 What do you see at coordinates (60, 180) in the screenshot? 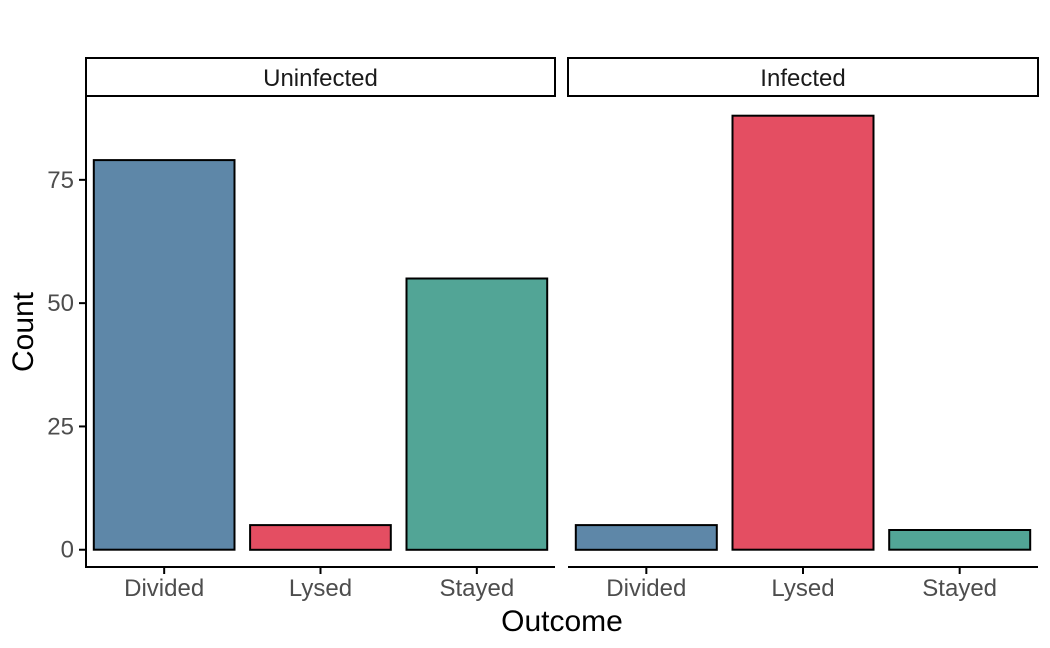
I see `y-tick-label-75: 75` at bounding box center [60, 180].